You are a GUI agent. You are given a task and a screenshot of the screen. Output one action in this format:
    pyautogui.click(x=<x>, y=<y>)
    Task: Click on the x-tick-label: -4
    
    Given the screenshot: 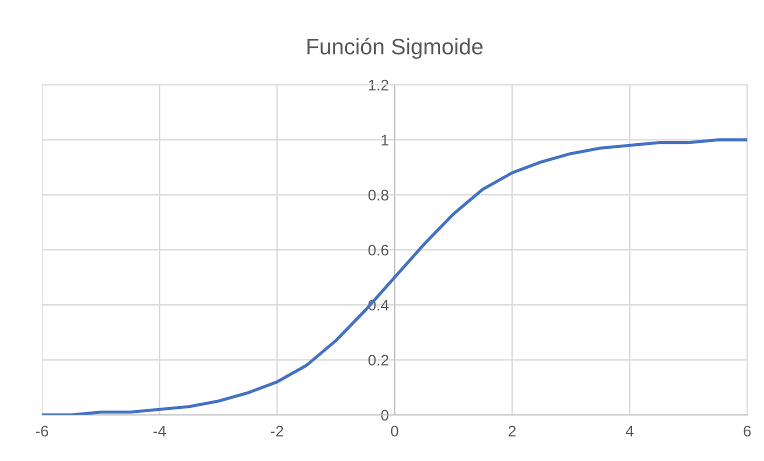 What is the action you would take?
    pyautogui.click(x=159, y=431)
    